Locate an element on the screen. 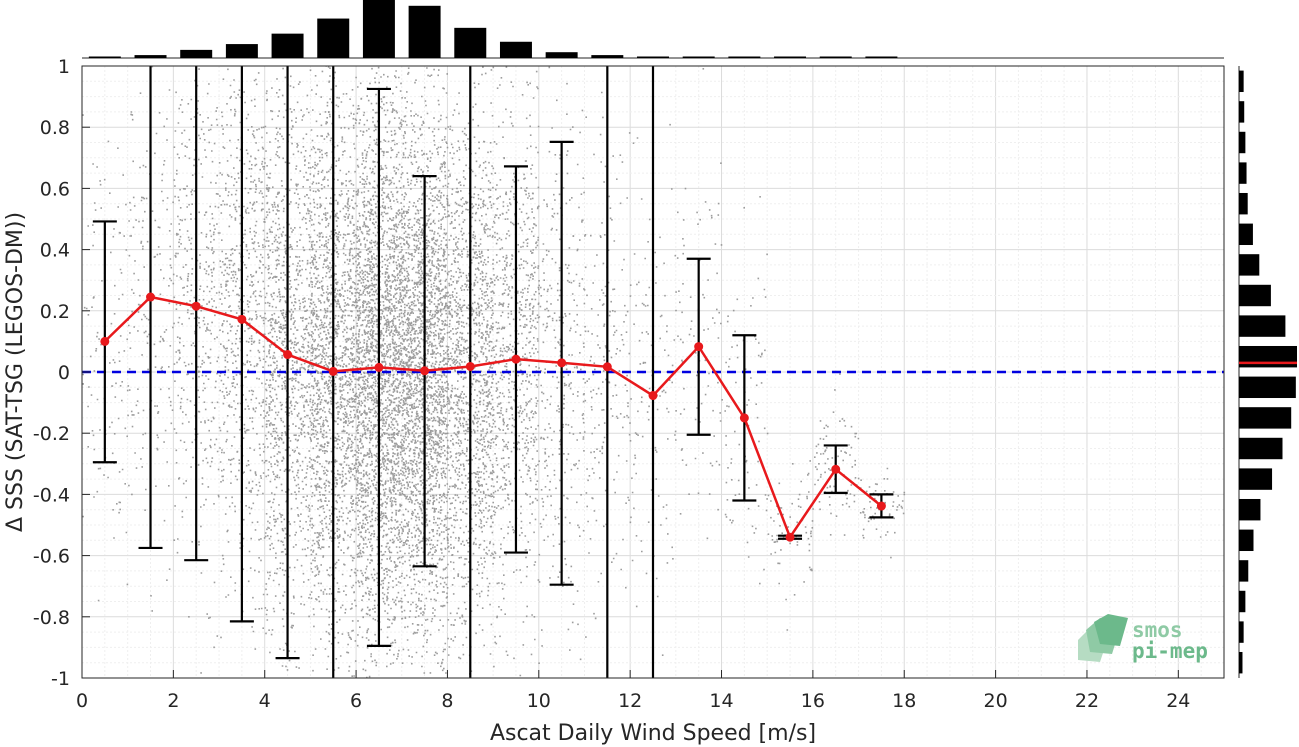 The width and height of the screenshot is (1299, 747). x-axis-label: Ascat Daily Wind Speed [m/s] is located at coordinates (653, 733).